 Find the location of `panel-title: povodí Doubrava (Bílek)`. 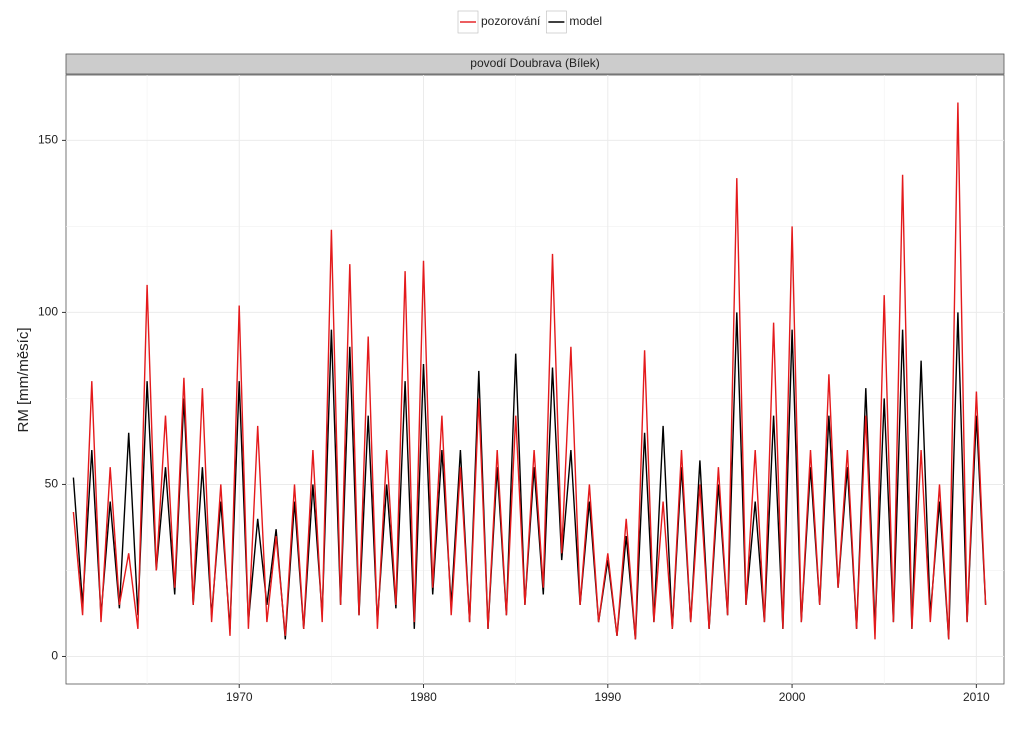

panel-title: povodí Doubrava (Bílek) is located at coordinates (534, 63).